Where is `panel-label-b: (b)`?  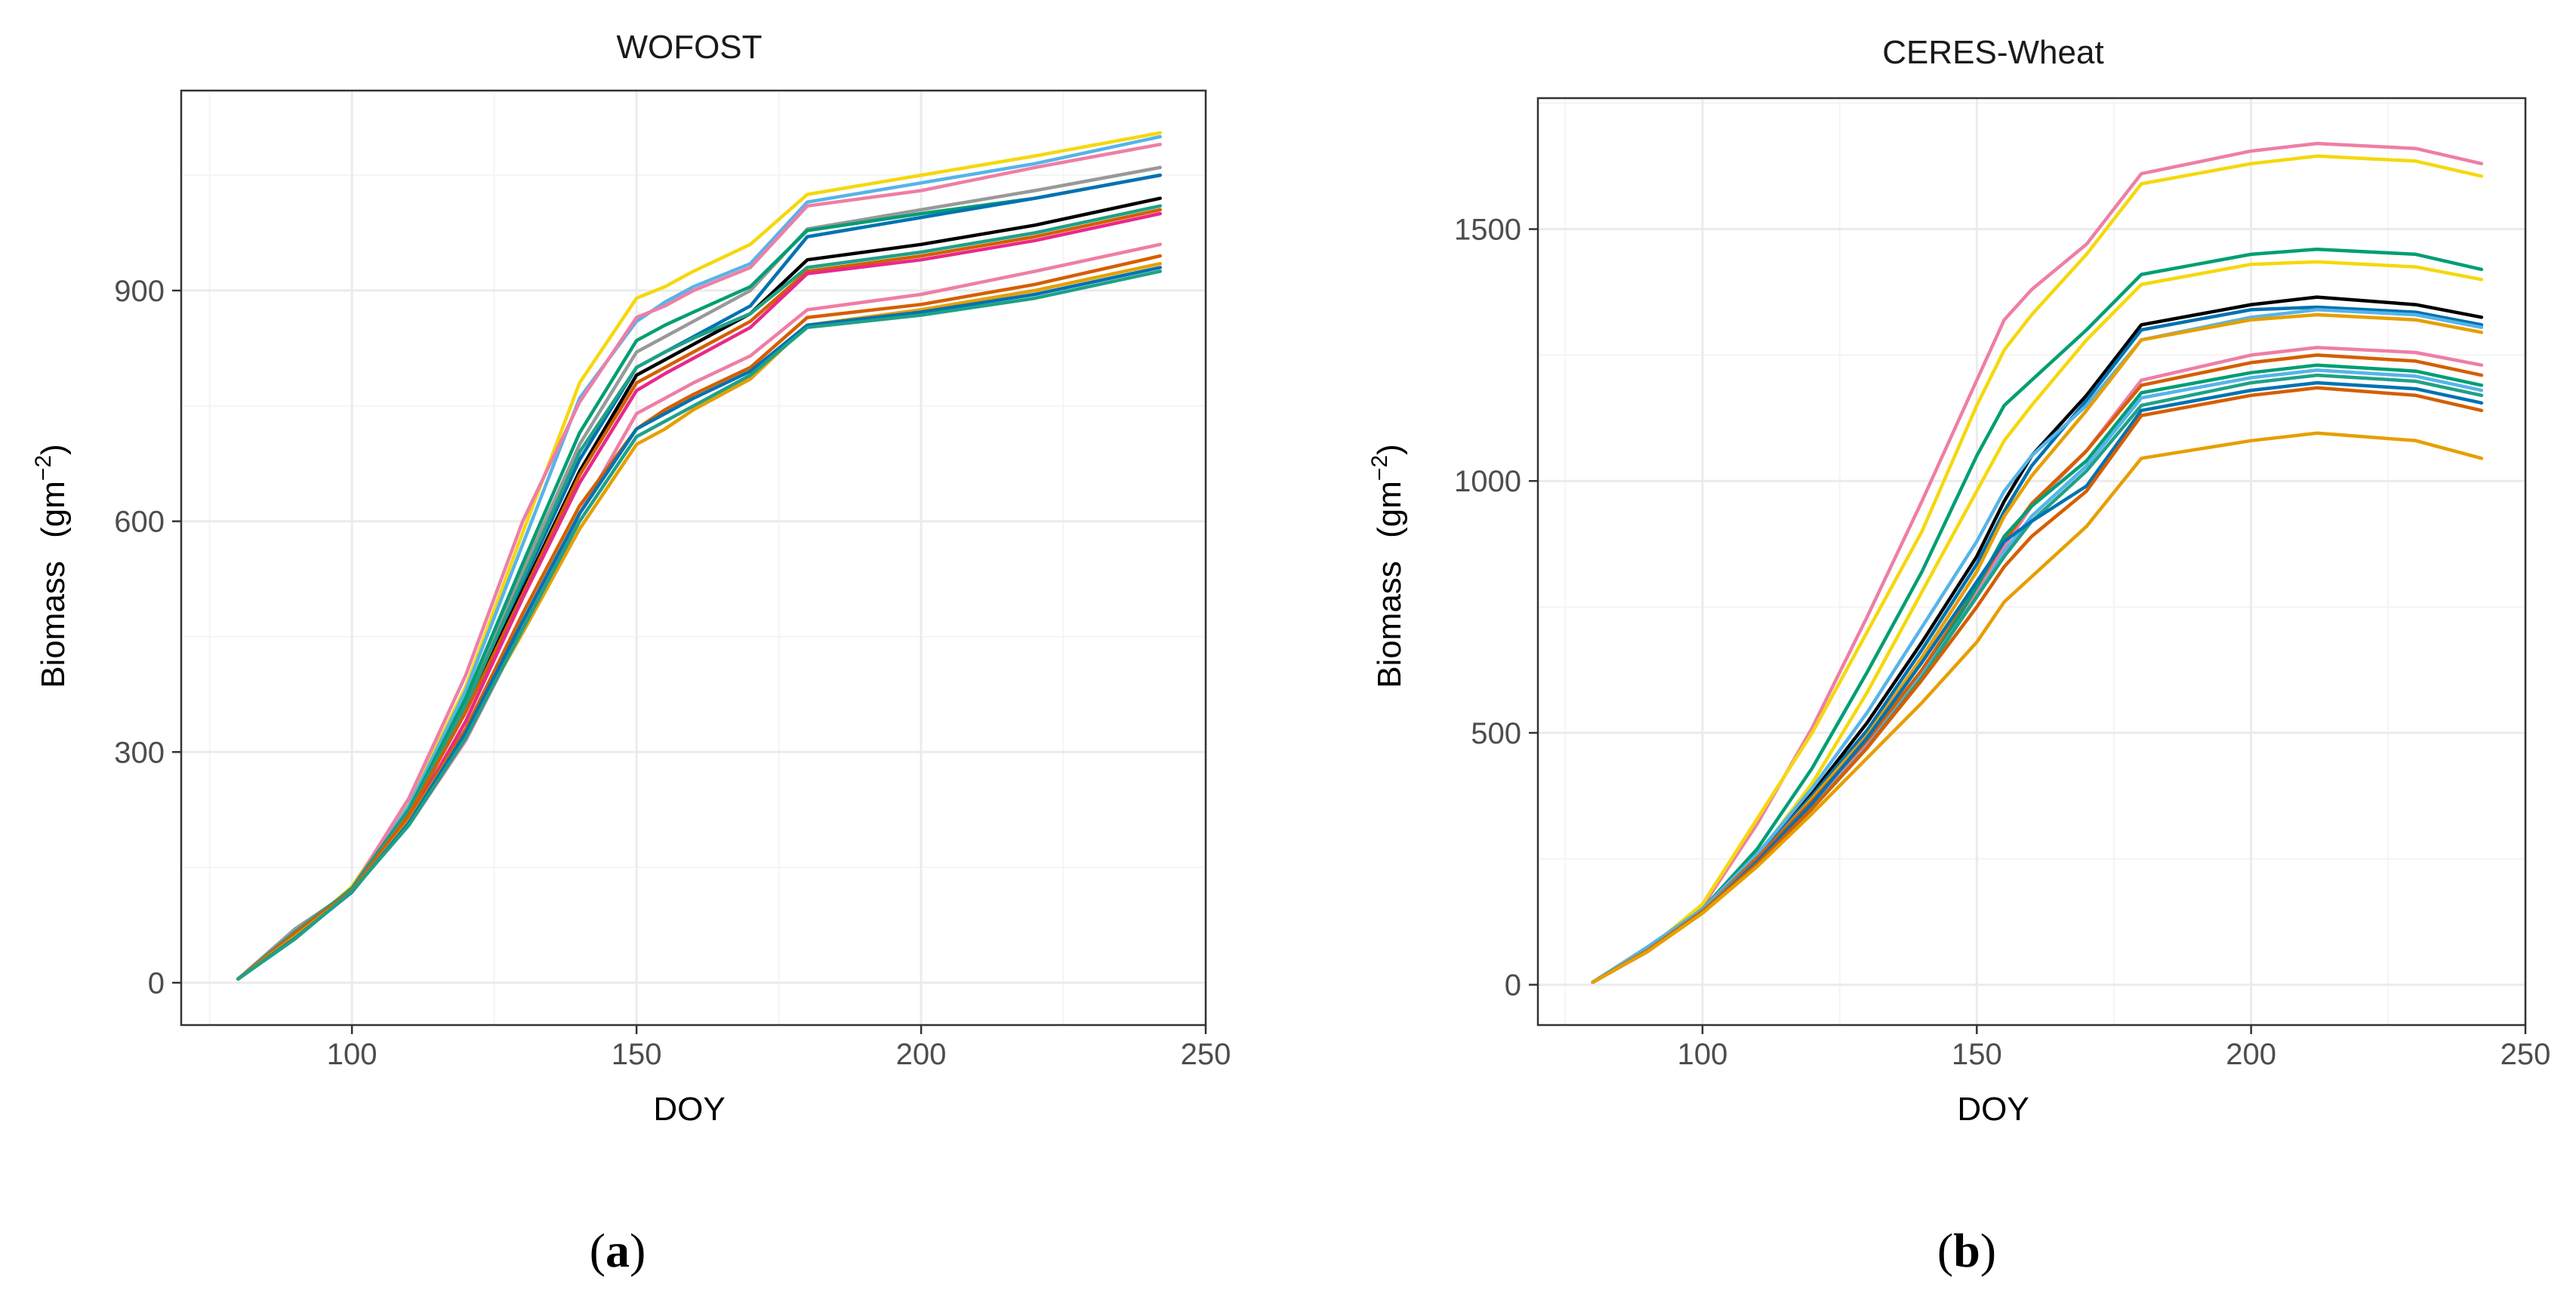
panel-label-b: (b) is located at coordinates (1966, 1250).